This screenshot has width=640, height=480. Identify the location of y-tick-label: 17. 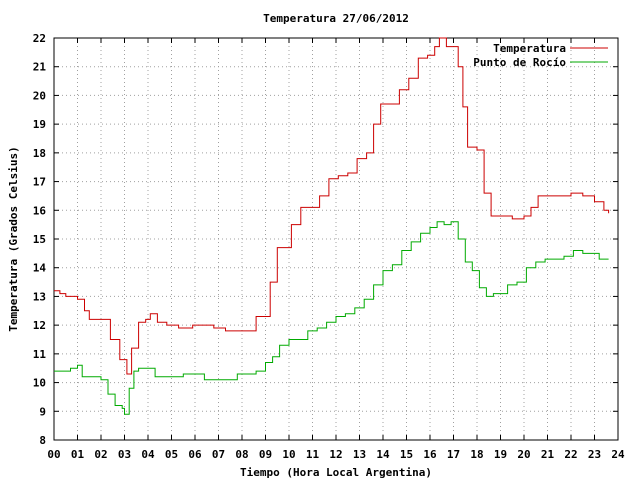
(39, 182).